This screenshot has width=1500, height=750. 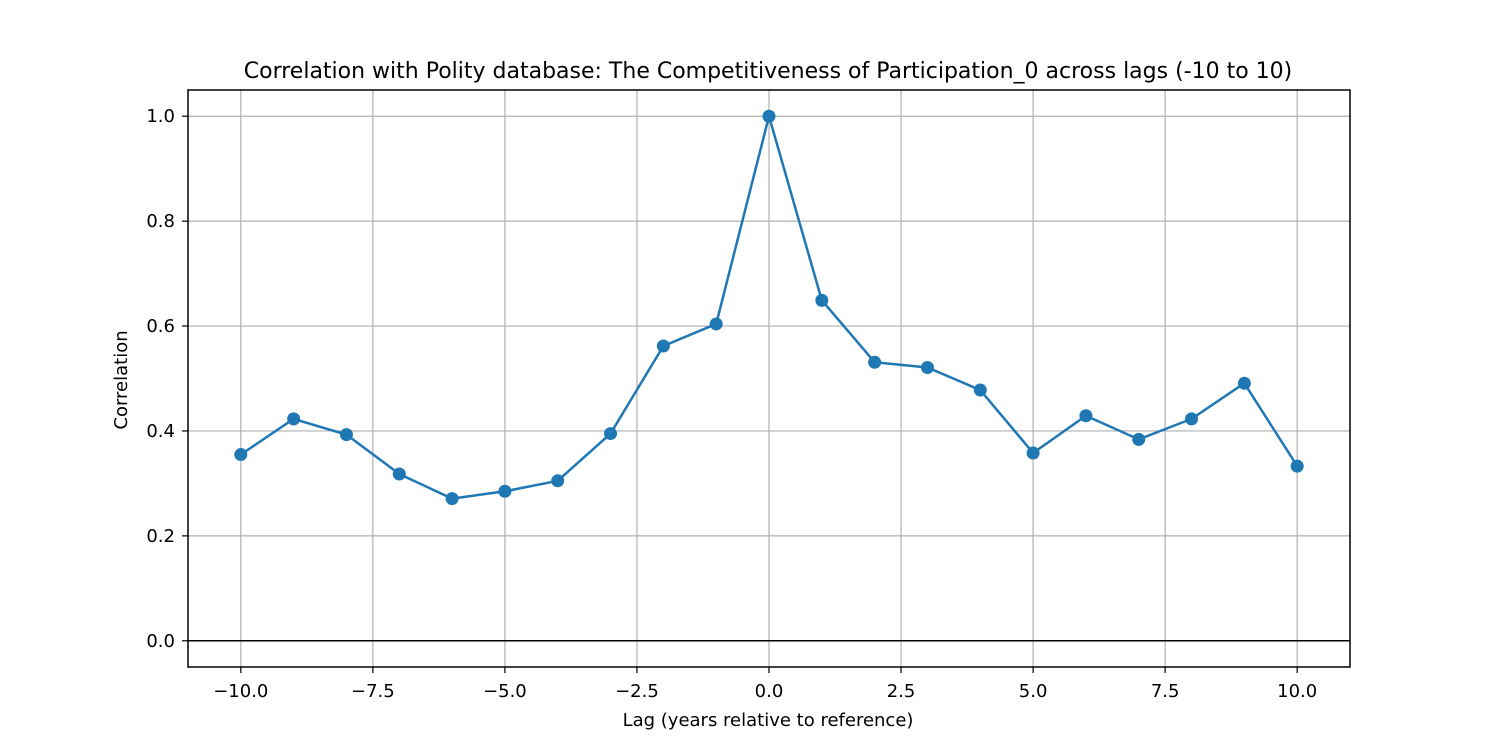 What do you see at coordinates (1165, 691) in the screenshot?
I see `x-tick-label: 7.5` at bounding box center [1165, 691].